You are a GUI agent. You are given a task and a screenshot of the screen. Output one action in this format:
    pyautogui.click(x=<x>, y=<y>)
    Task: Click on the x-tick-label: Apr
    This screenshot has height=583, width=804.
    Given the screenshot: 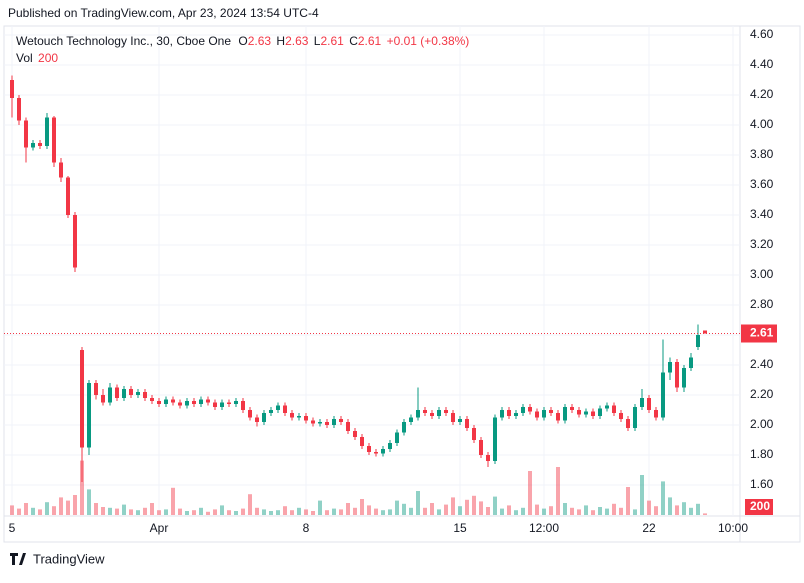 What is the action you would take?
    pyautogui.click(x=159, y=528)
    